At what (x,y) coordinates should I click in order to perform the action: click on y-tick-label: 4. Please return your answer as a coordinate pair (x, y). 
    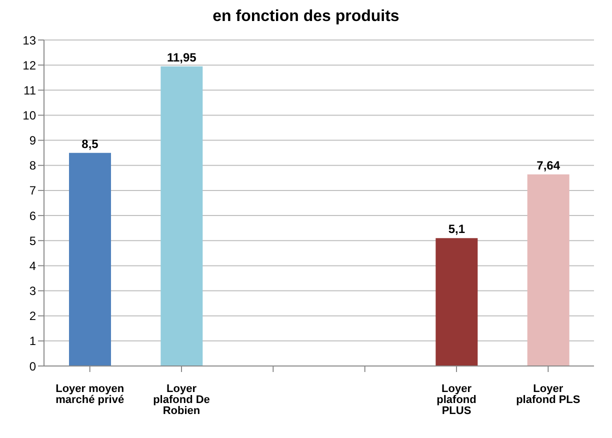
    Looking at the image, I should click on (32, 265).